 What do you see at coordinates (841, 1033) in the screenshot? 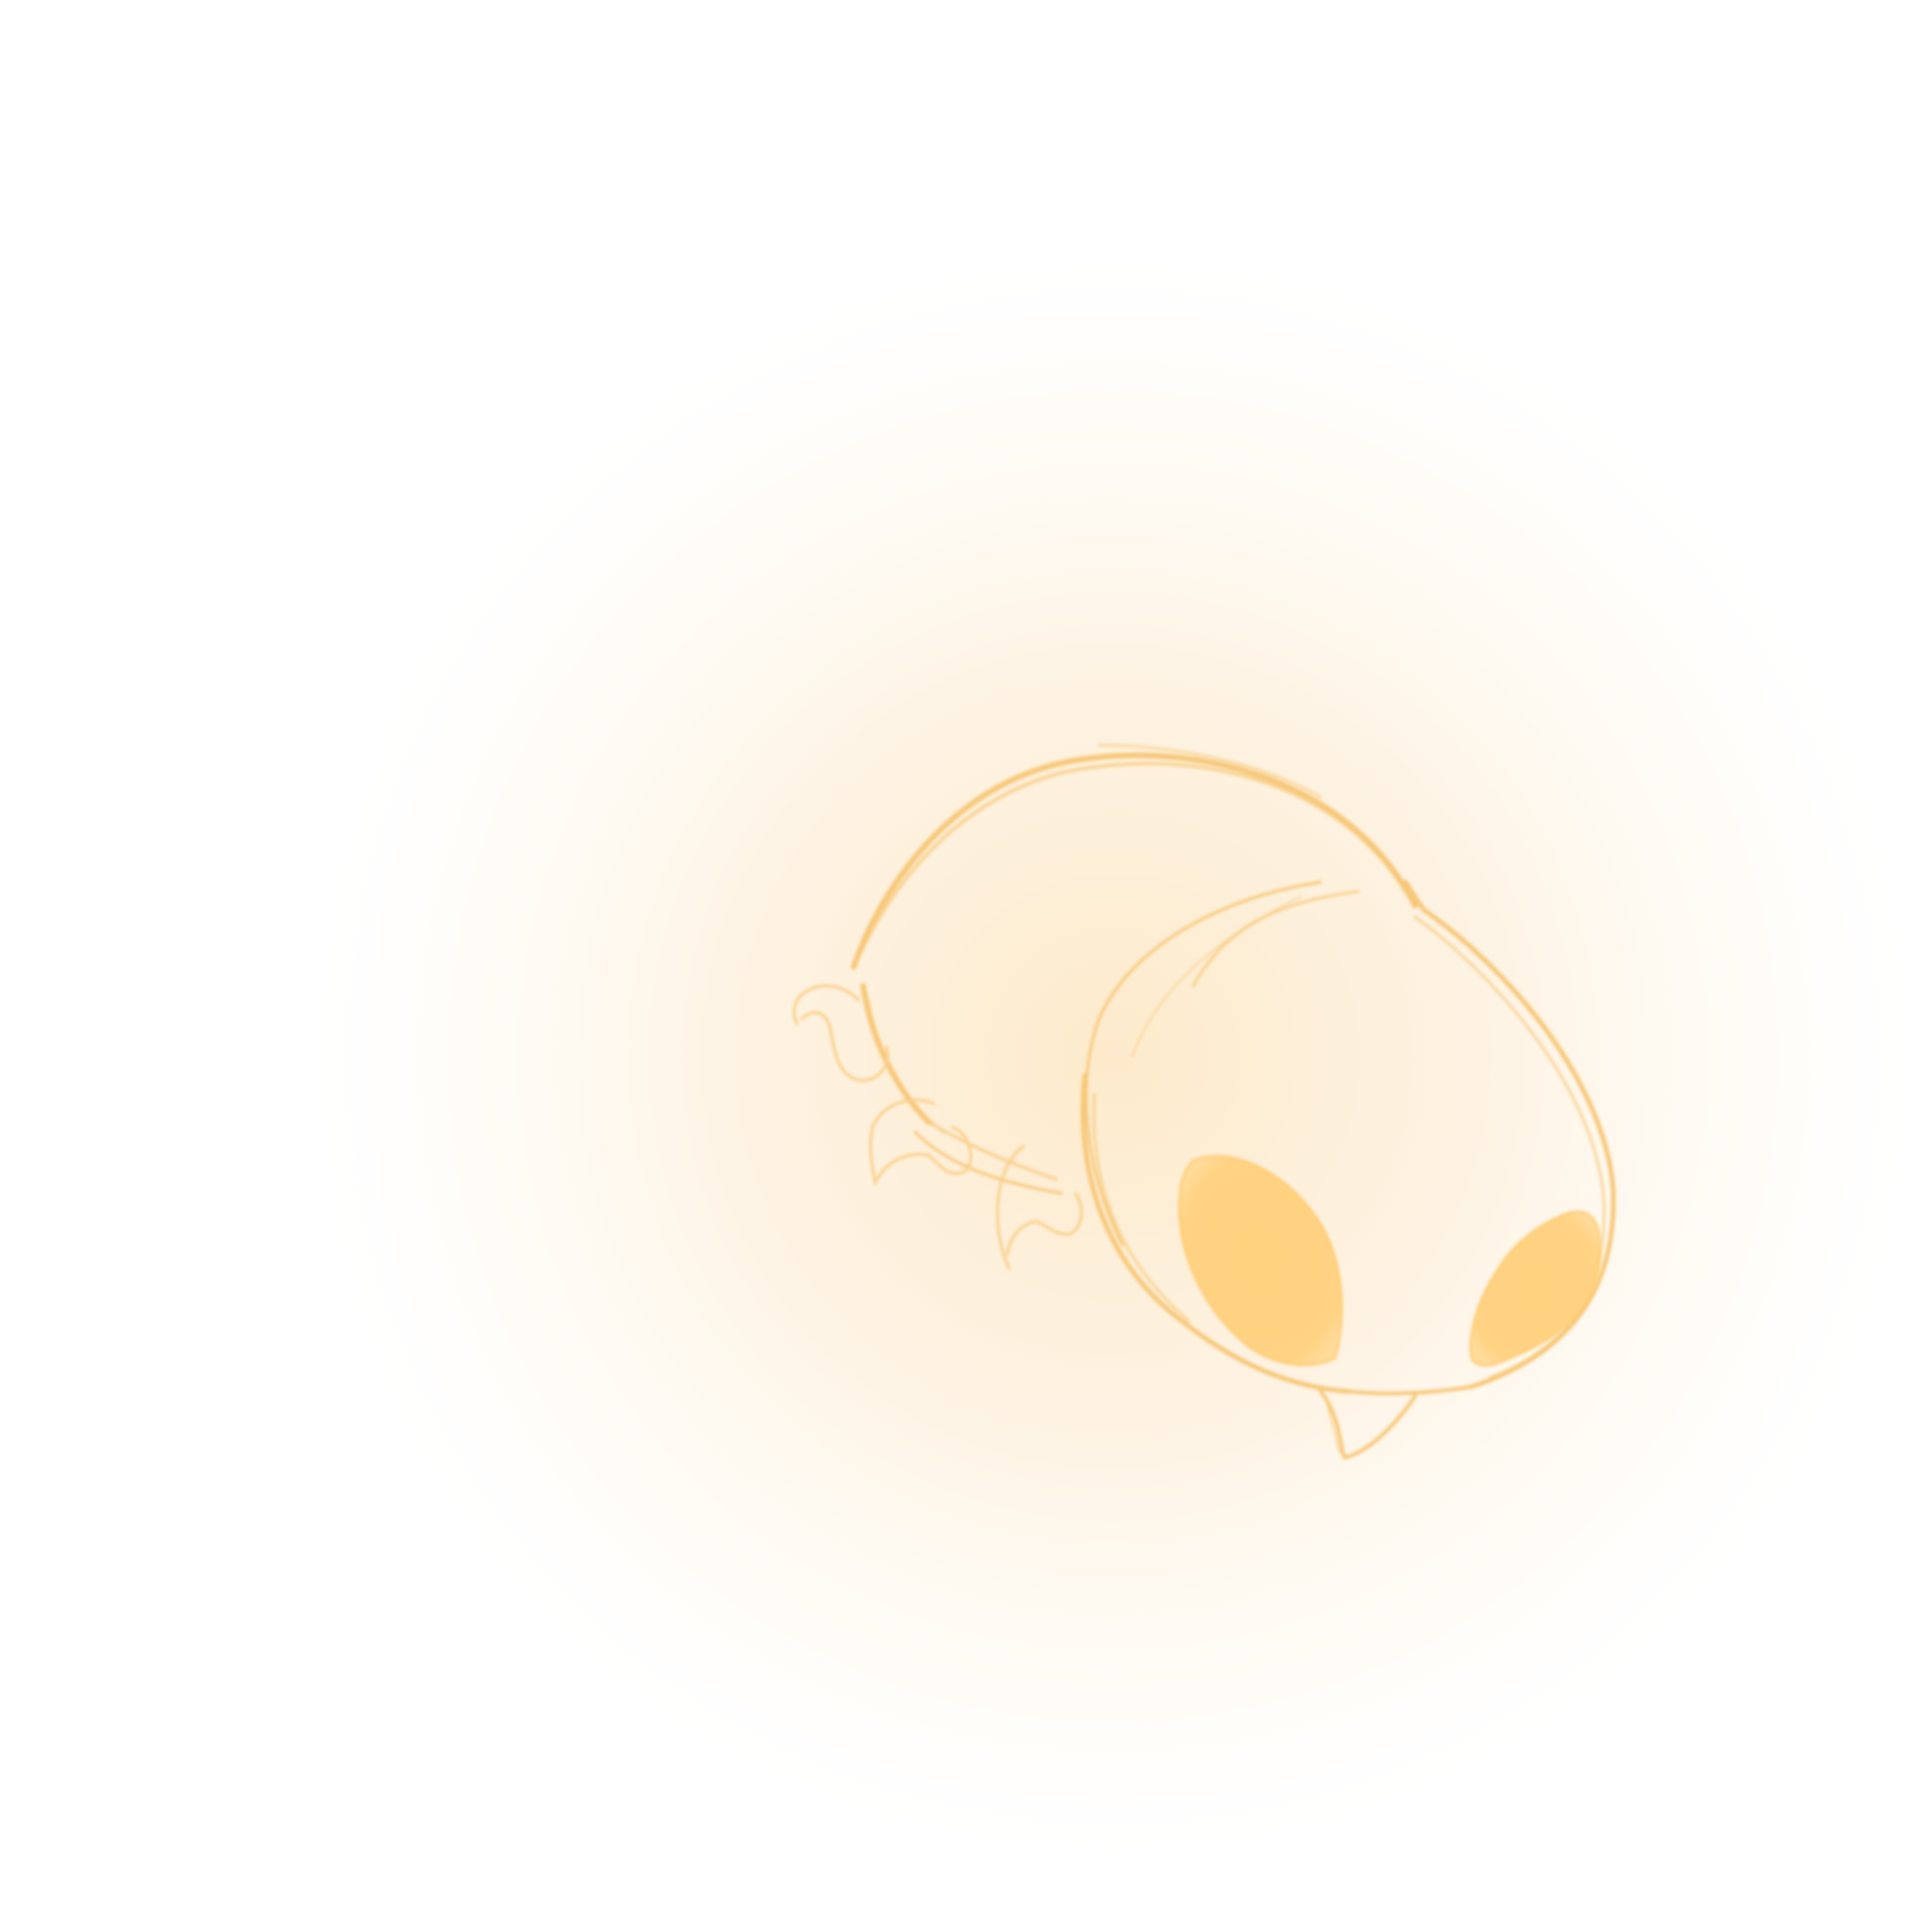
I see `left-claw-upper` at bounding box center [841, 1033].